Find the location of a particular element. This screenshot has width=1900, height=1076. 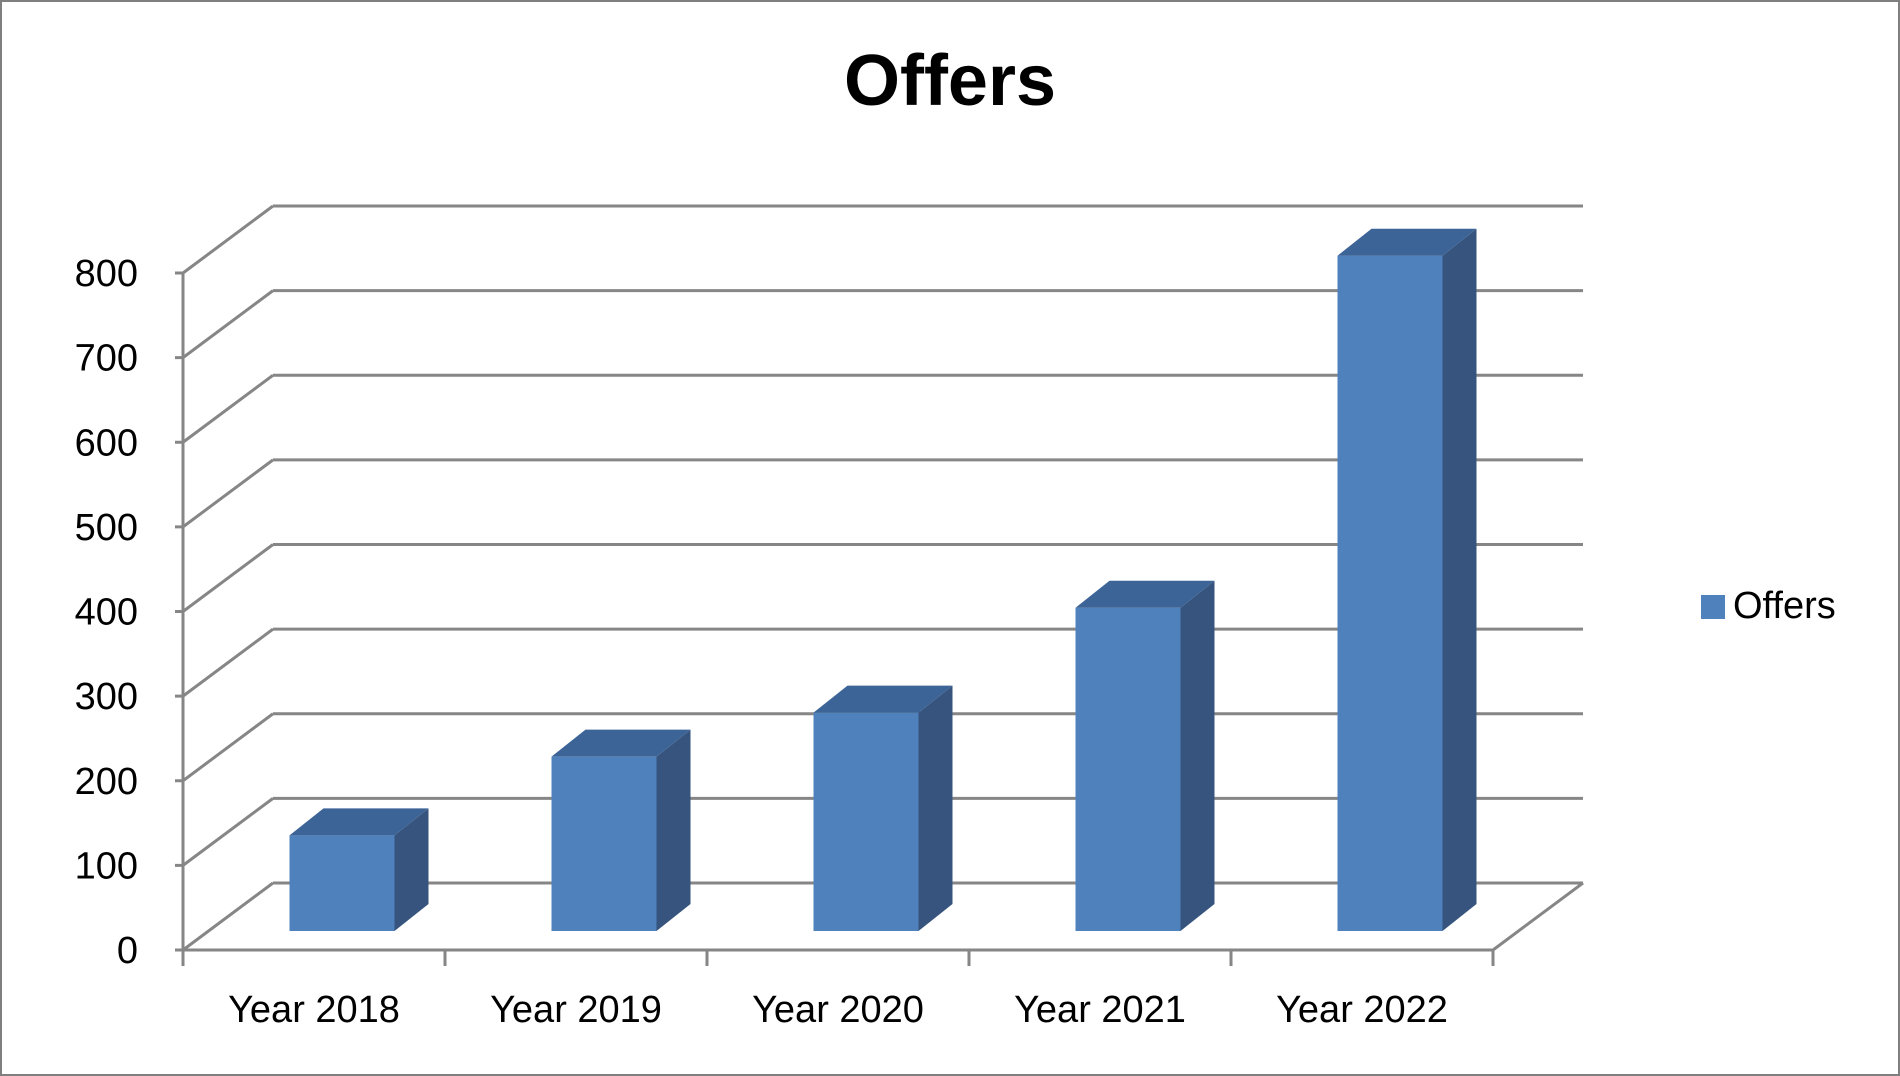

y-tick-label: 100 is located at coordinates (106, 866).